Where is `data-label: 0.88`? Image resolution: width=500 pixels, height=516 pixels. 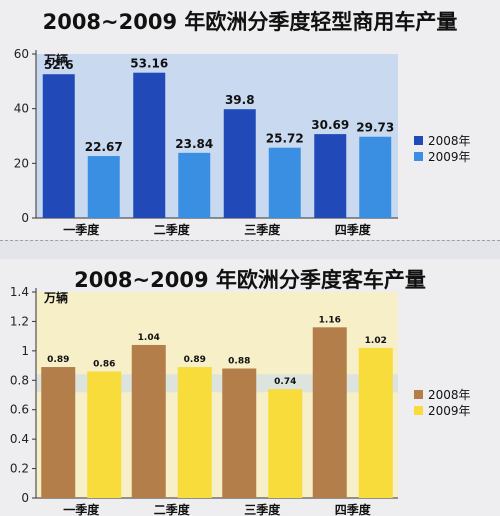 data-label: 0.88 is located at coordinates (239, 362).